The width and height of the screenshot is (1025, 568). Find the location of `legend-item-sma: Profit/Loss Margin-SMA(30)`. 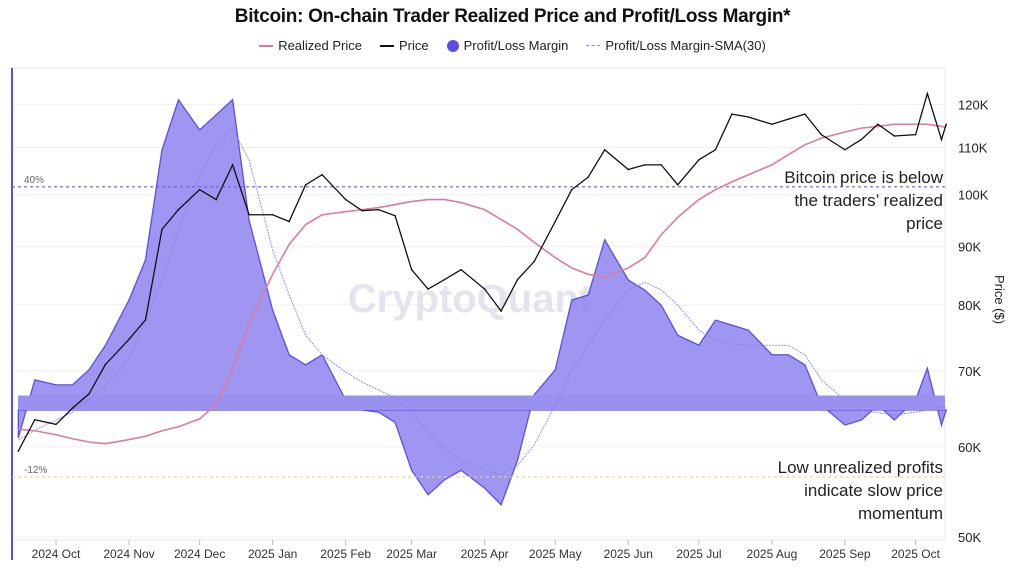

legend-item-sma: Profit/Loss Margin-SMA(30) is located at coordinates (676, 45).